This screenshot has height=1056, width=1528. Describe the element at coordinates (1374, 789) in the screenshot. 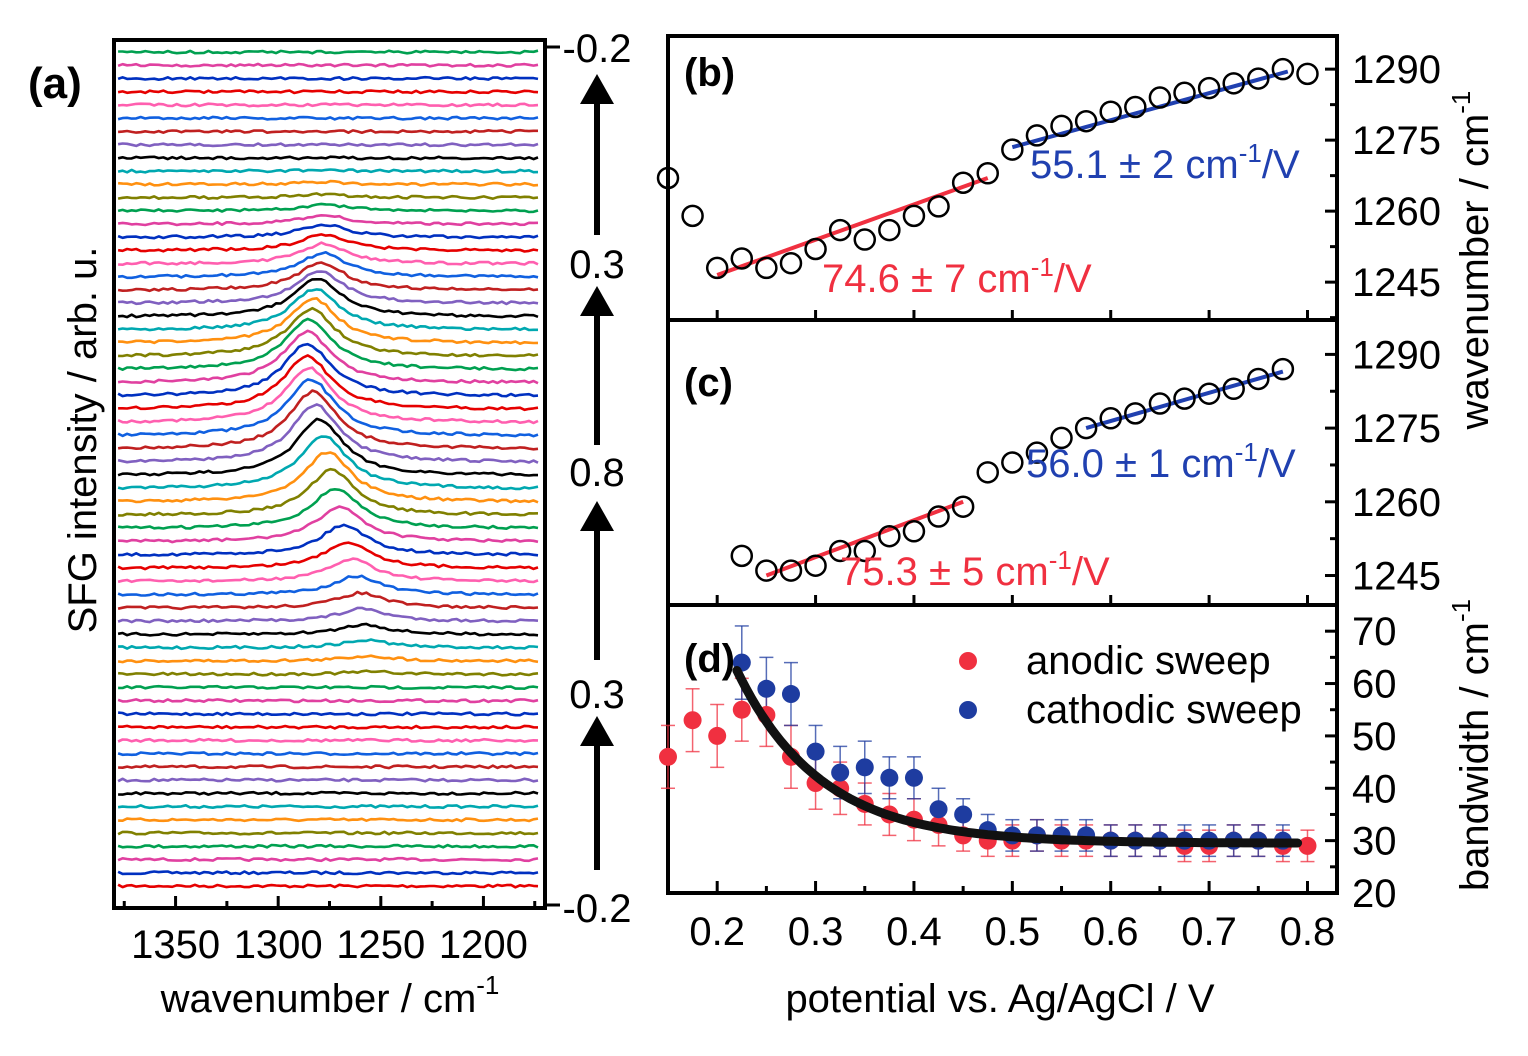

I see `panel-d-ytick-label: 40` at that location.